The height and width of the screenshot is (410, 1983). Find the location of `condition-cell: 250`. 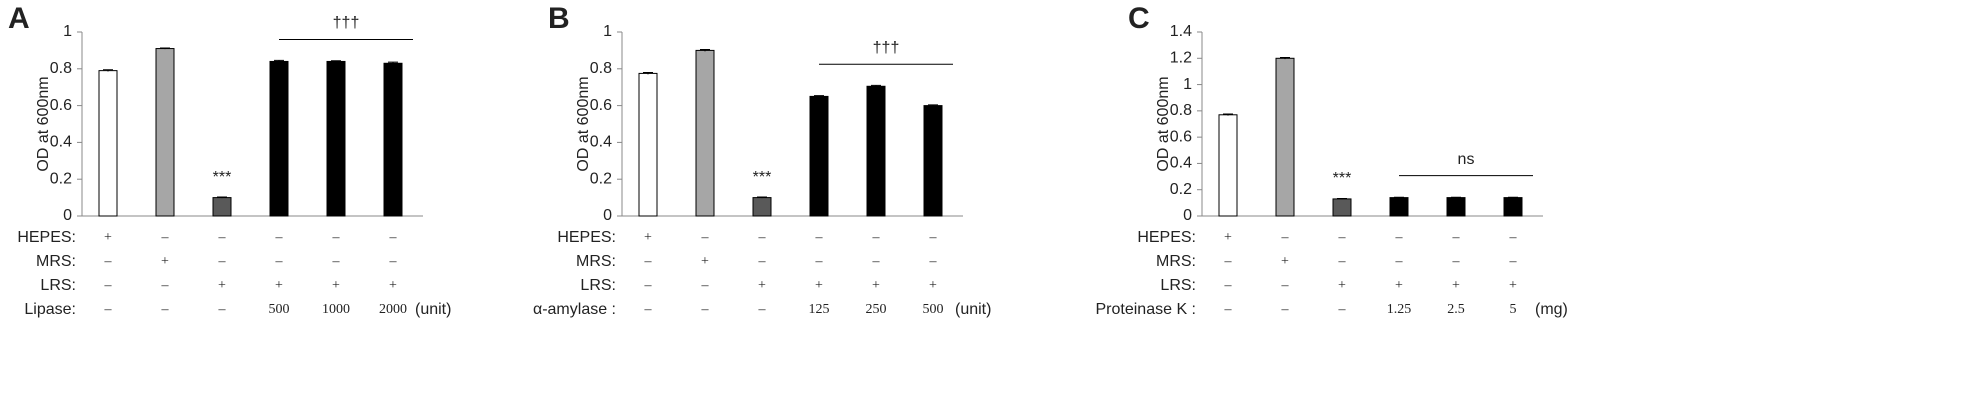

condition-cell: 250 is located at coordinates (876, 309).